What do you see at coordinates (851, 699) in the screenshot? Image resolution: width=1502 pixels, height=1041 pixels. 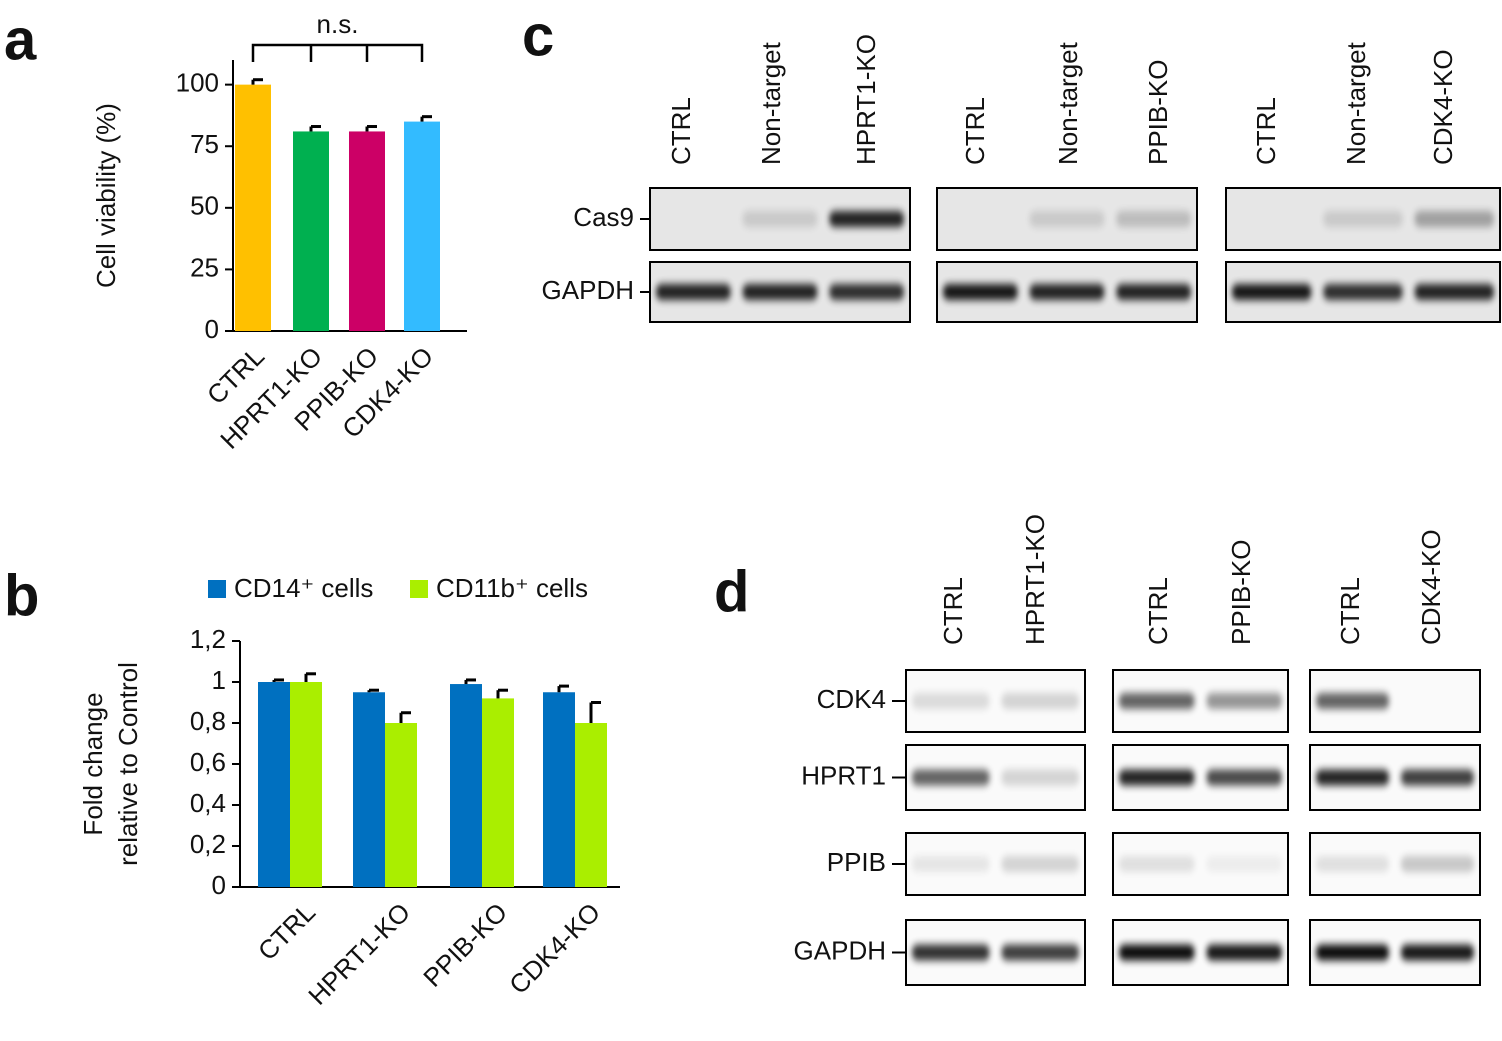 I see `row-label: CDK4` at bounding box center [851, 699].